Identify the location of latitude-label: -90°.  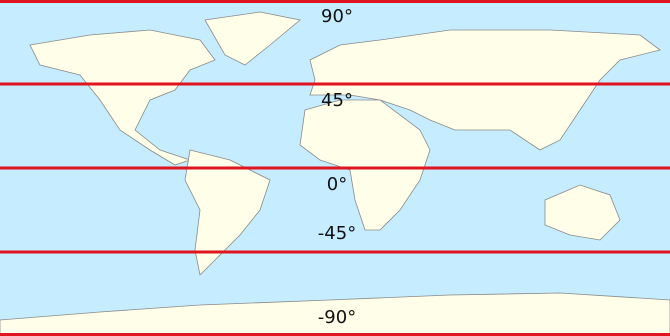
(337, 317).